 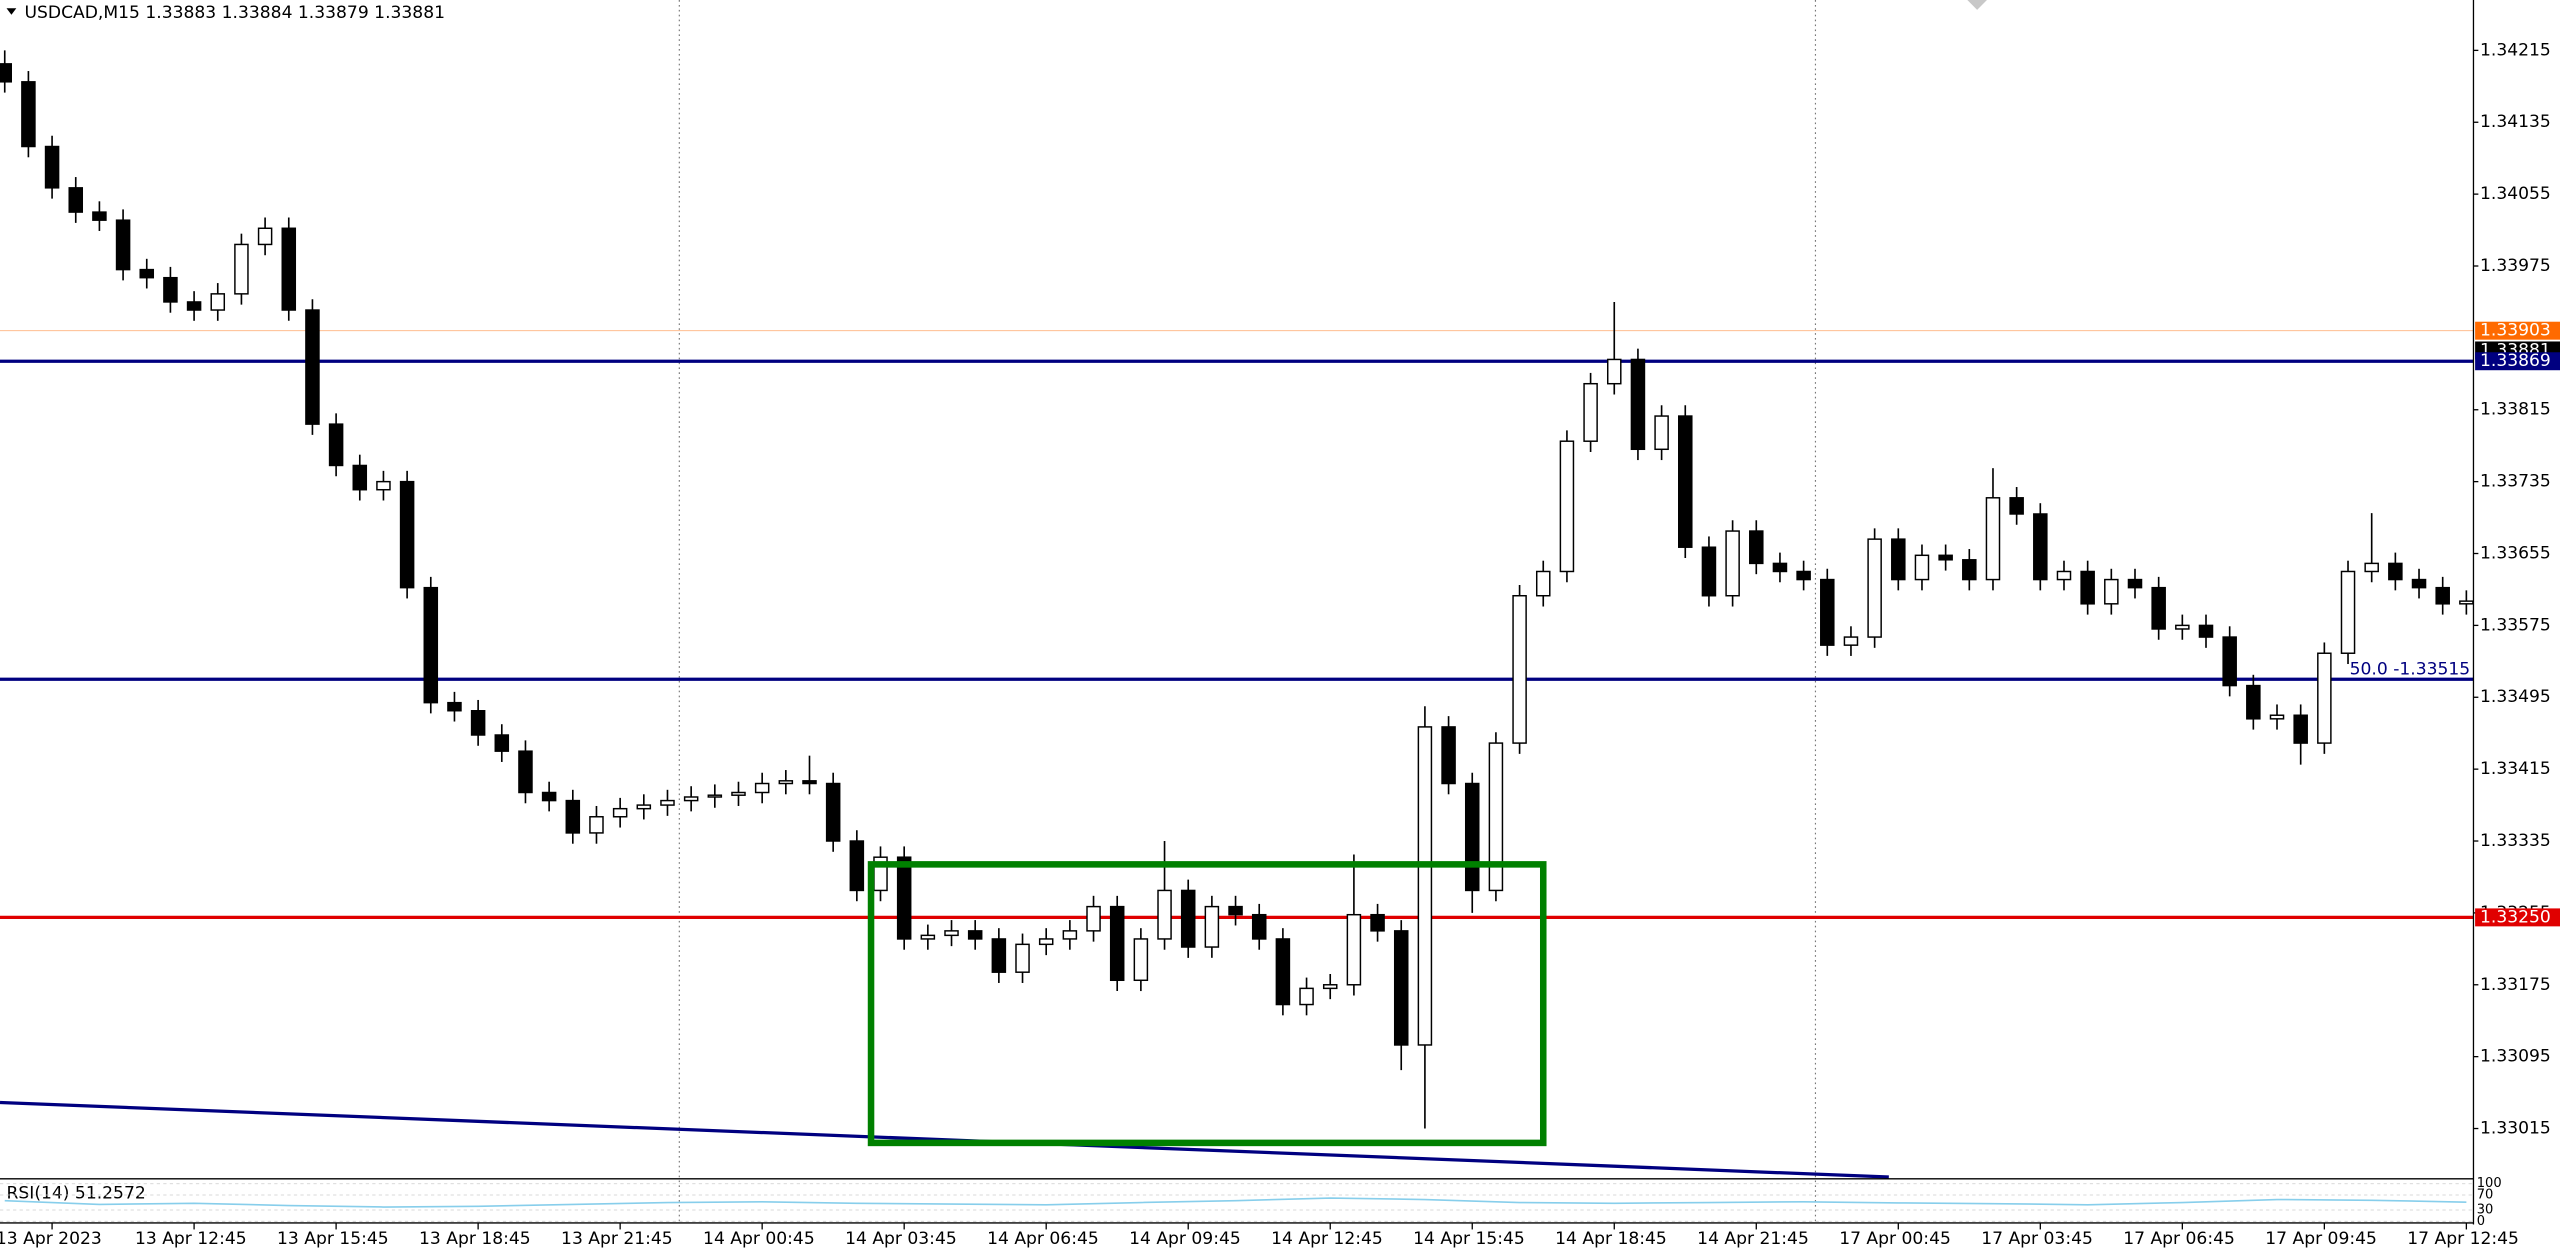 I want to click on x-tick-label: 14 Apr 00:45, so click(x=759, y=1239).